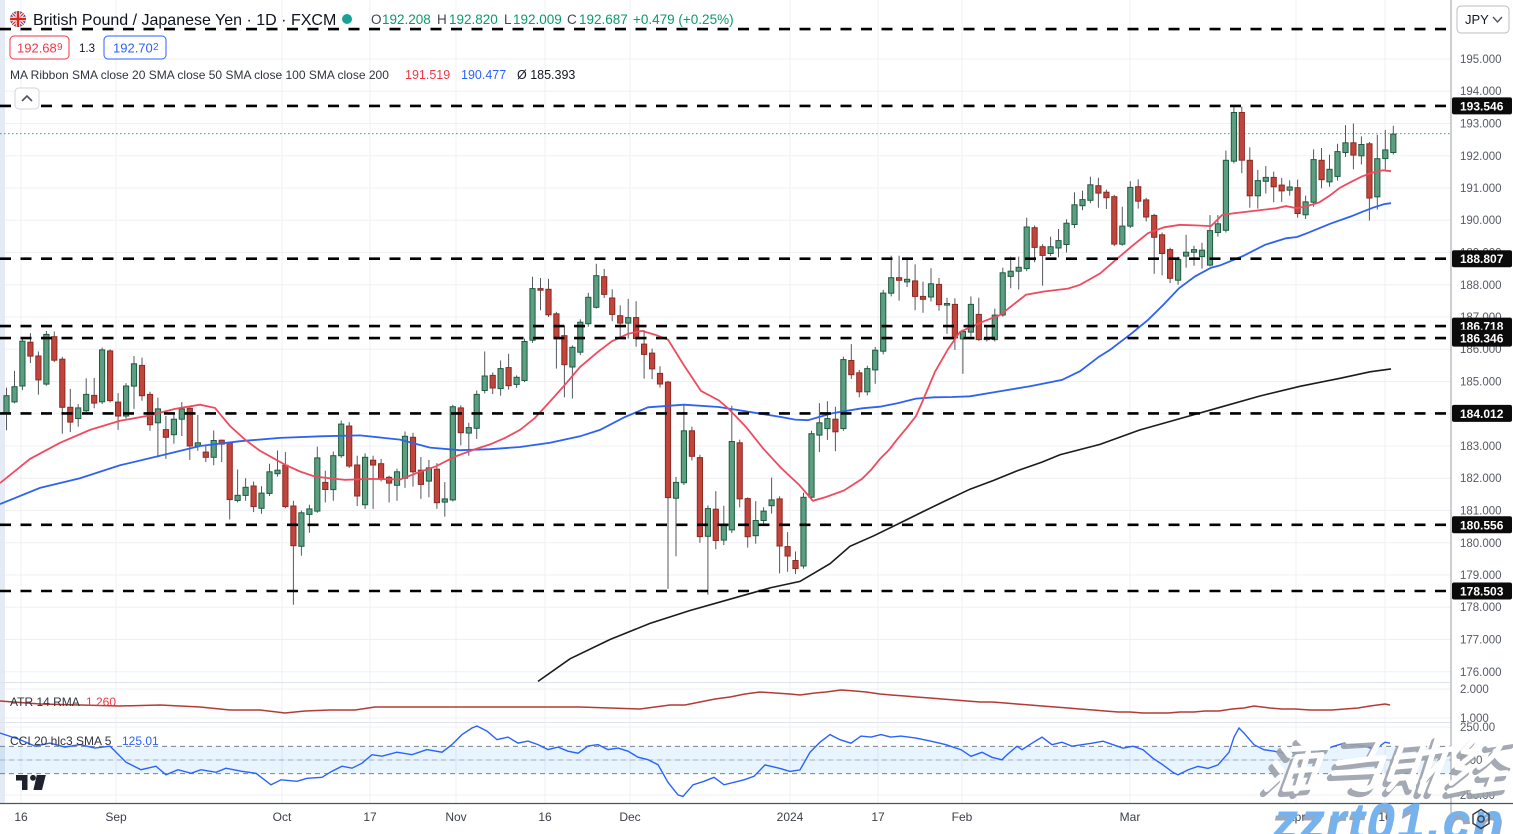 The image size is (1513, 834). Describe the element at coordinates (87, 49) in the screenshot. I see `svg-text: 1.3` at that location.